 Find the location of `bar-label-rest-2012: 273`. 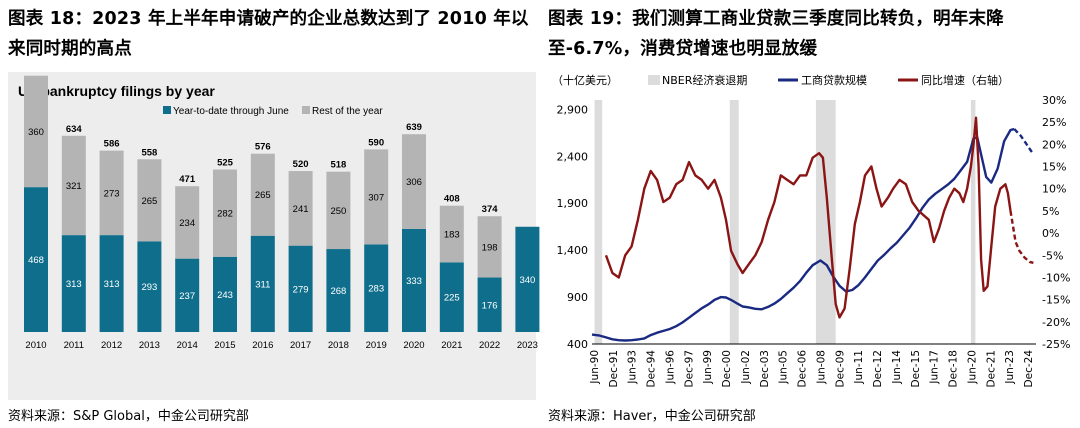

bar-label-rest-2012: 273 is located at coordinates (112, 193).